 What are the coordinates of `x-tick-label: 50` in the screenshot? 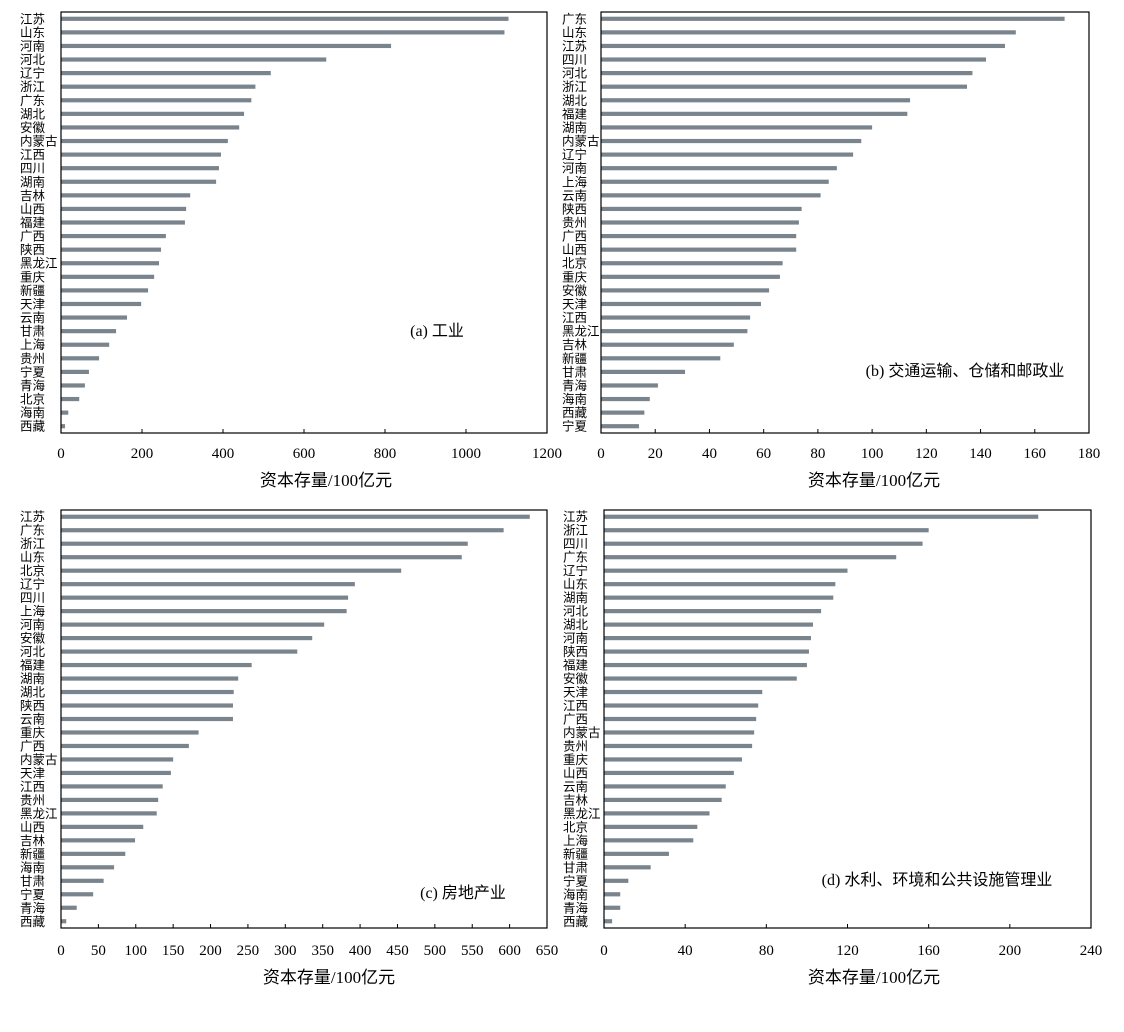 It's located at (98, 951).